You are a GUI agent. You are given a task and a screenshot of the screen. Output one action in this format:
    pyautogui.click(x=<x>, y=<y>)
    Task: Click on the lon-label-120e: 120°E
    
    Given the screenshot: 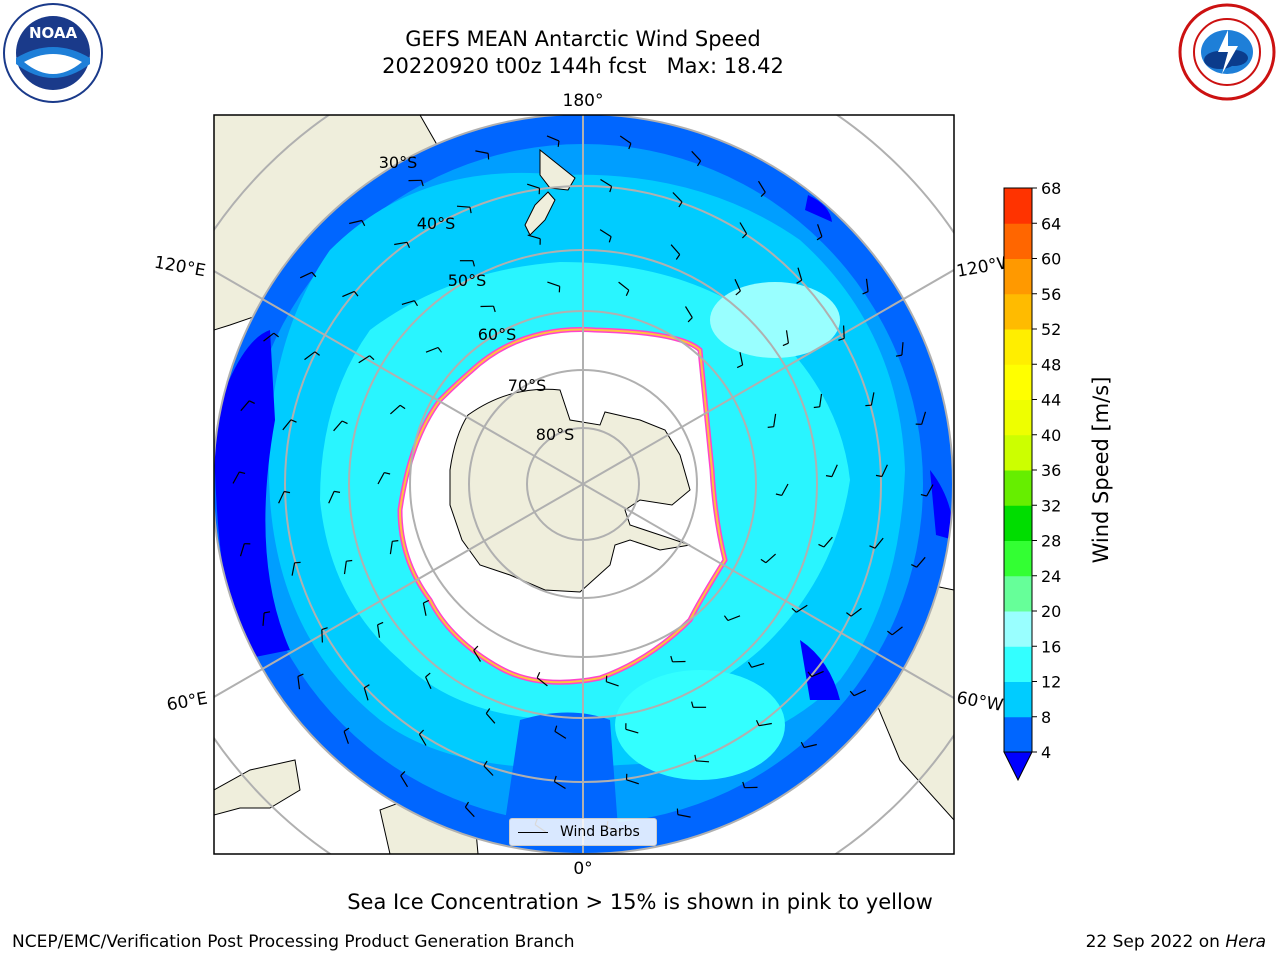 What is the action you would take?
    pyautogui.click(x=180, y=267)
    